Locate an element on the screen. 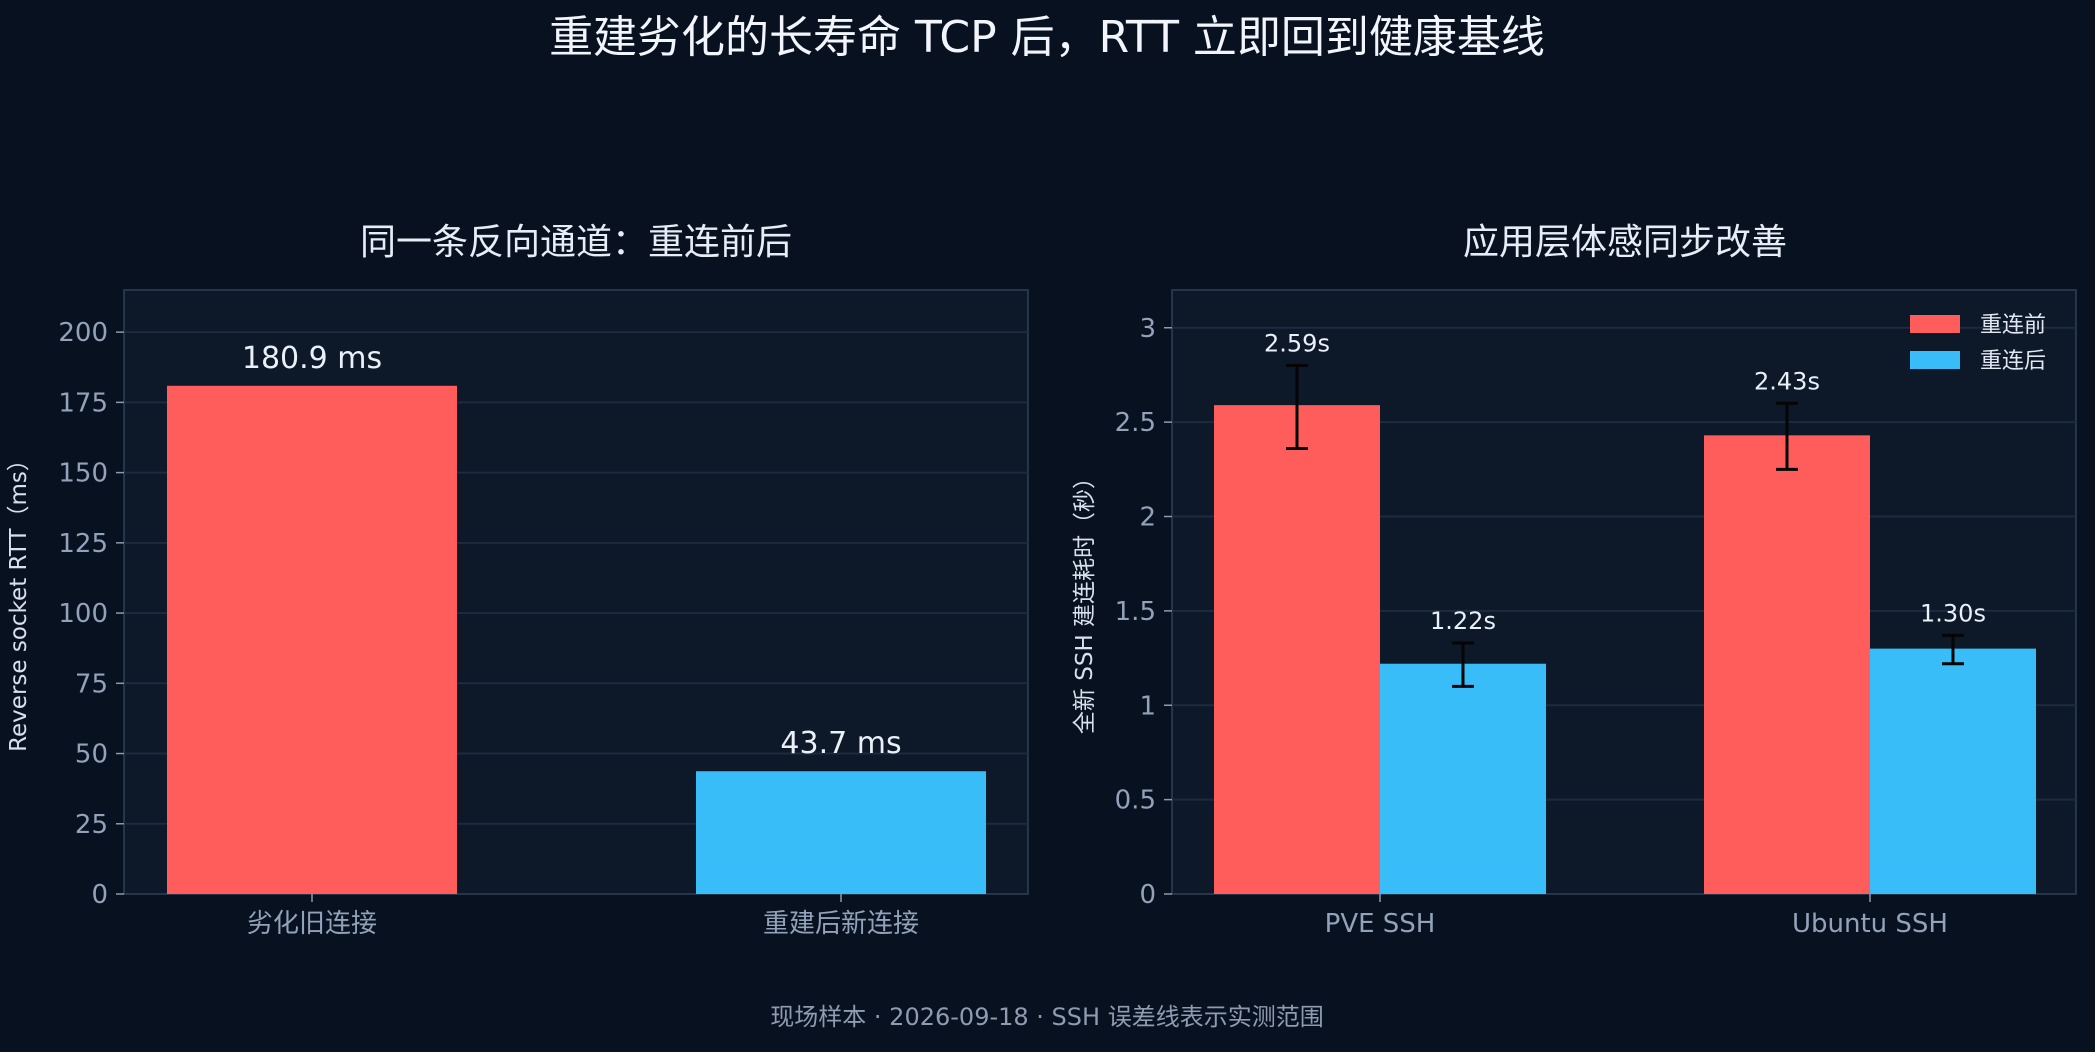  x-axis-tick-label: 劣化旧连接 is located at coordinates (312, 924).